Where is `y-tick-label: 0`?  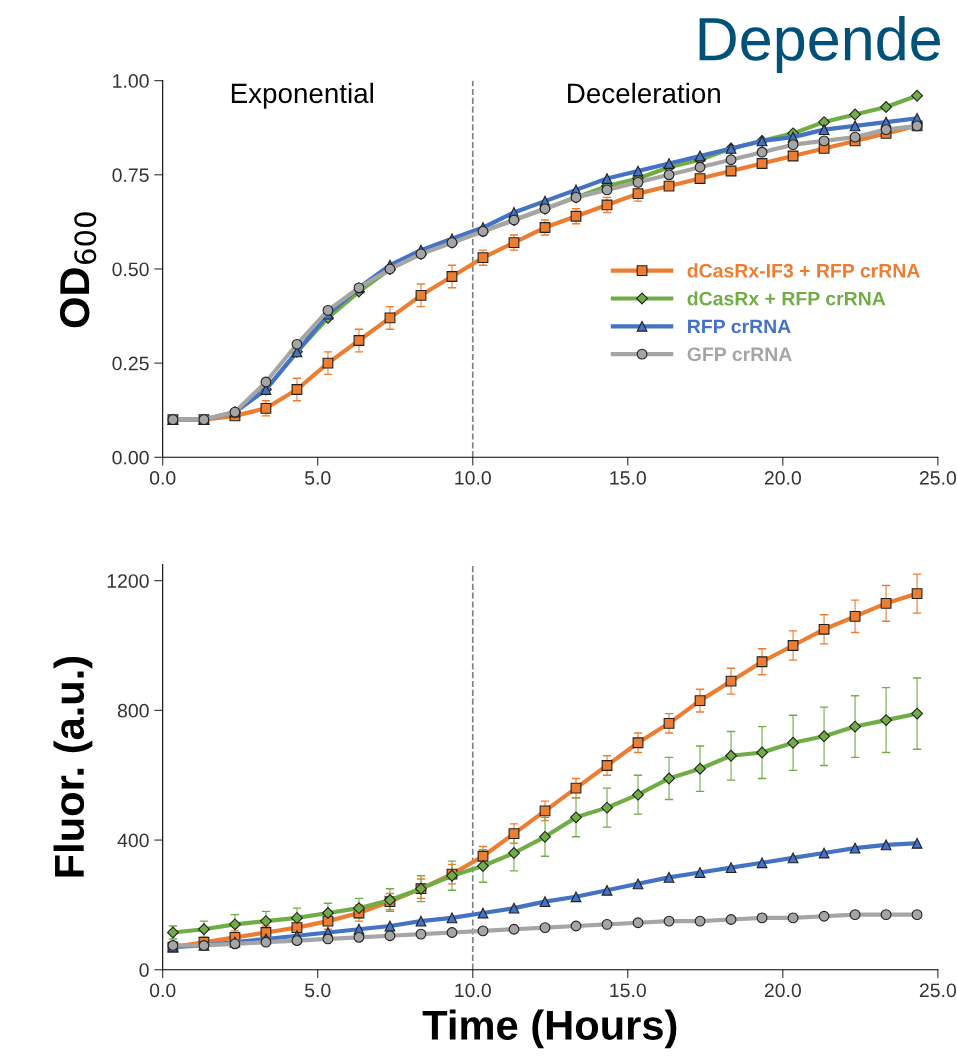 y-tick-label: 0 is located at coordinates (144, 970).